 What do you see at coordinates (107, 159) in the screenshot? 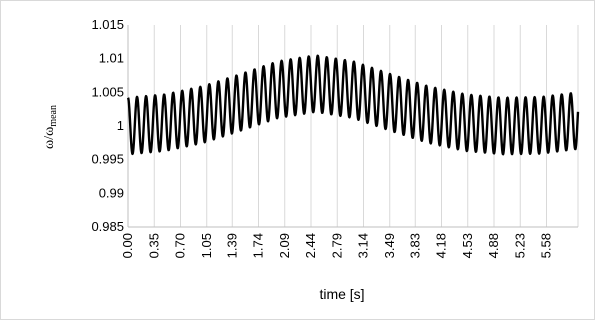
I see `y-tick-label: 0.995` at bounding box center [107, 159].